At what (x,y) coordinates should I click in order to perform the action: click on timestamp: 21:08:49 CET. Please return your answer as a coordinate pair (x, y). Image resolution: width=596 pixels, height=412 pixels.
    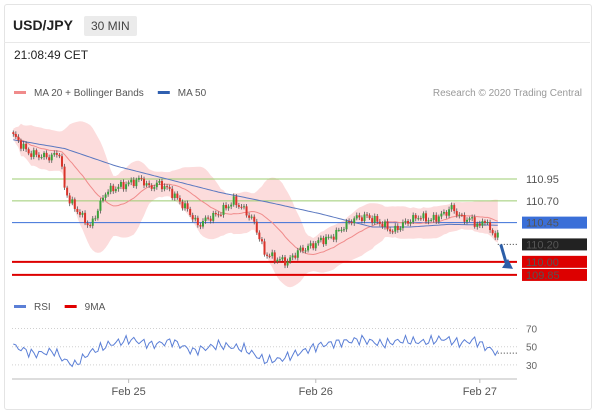
    Looking at the image, I should click on (51, 55).